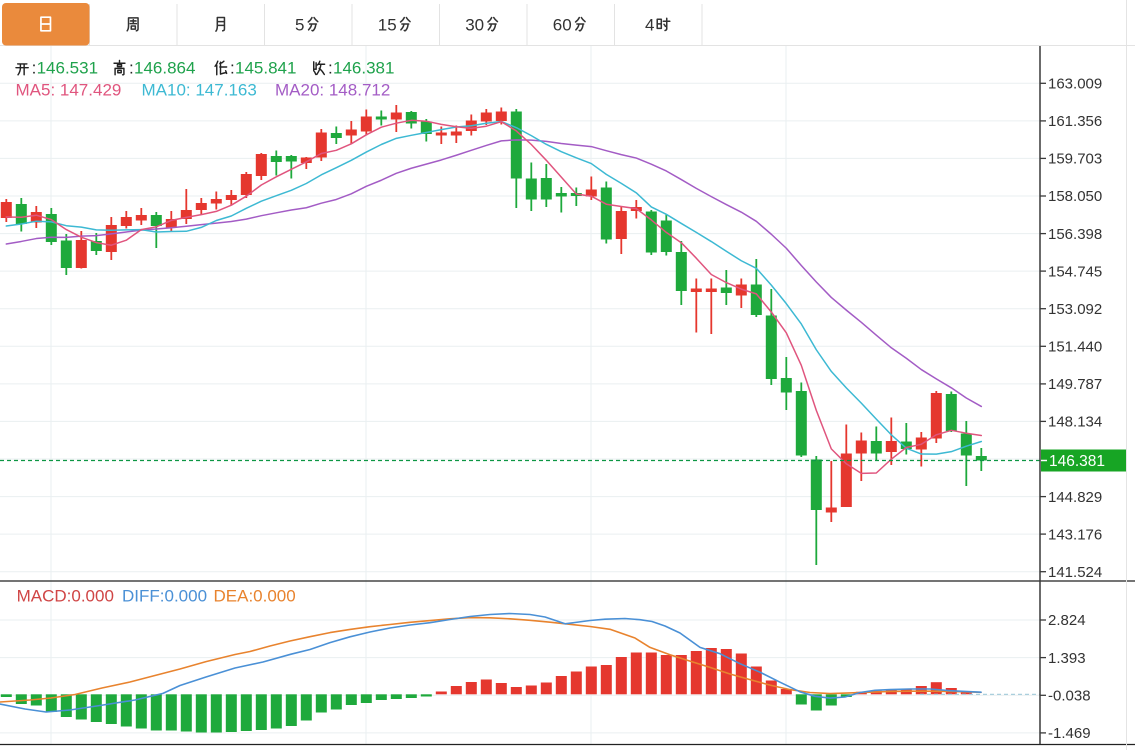 This screenshot has height=750, width=1135. I want to click on svg-text: 153.092, so click(1075, 309).